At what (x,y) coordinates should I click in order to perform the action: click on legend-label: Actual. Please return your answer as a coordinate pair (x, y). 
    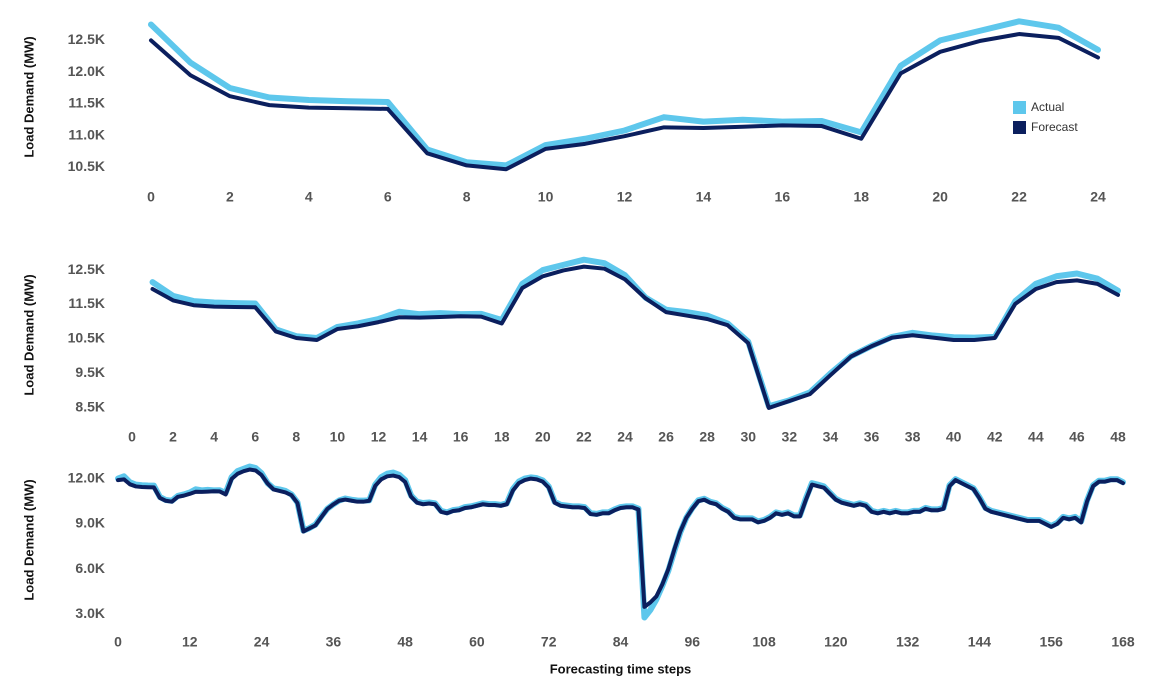
    Looking at the image, I should click on (1047, 107).